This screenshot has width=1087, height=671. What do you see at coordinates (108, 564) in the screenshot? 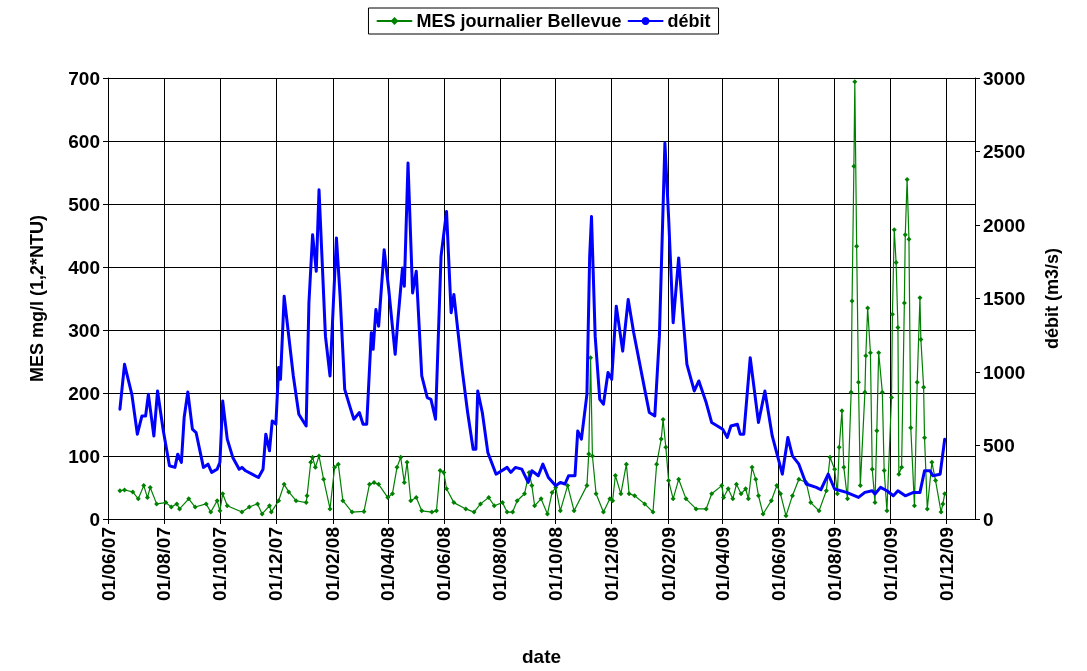
I see `x-tick-label: 01/06/07` at bounding box center [108, 564].